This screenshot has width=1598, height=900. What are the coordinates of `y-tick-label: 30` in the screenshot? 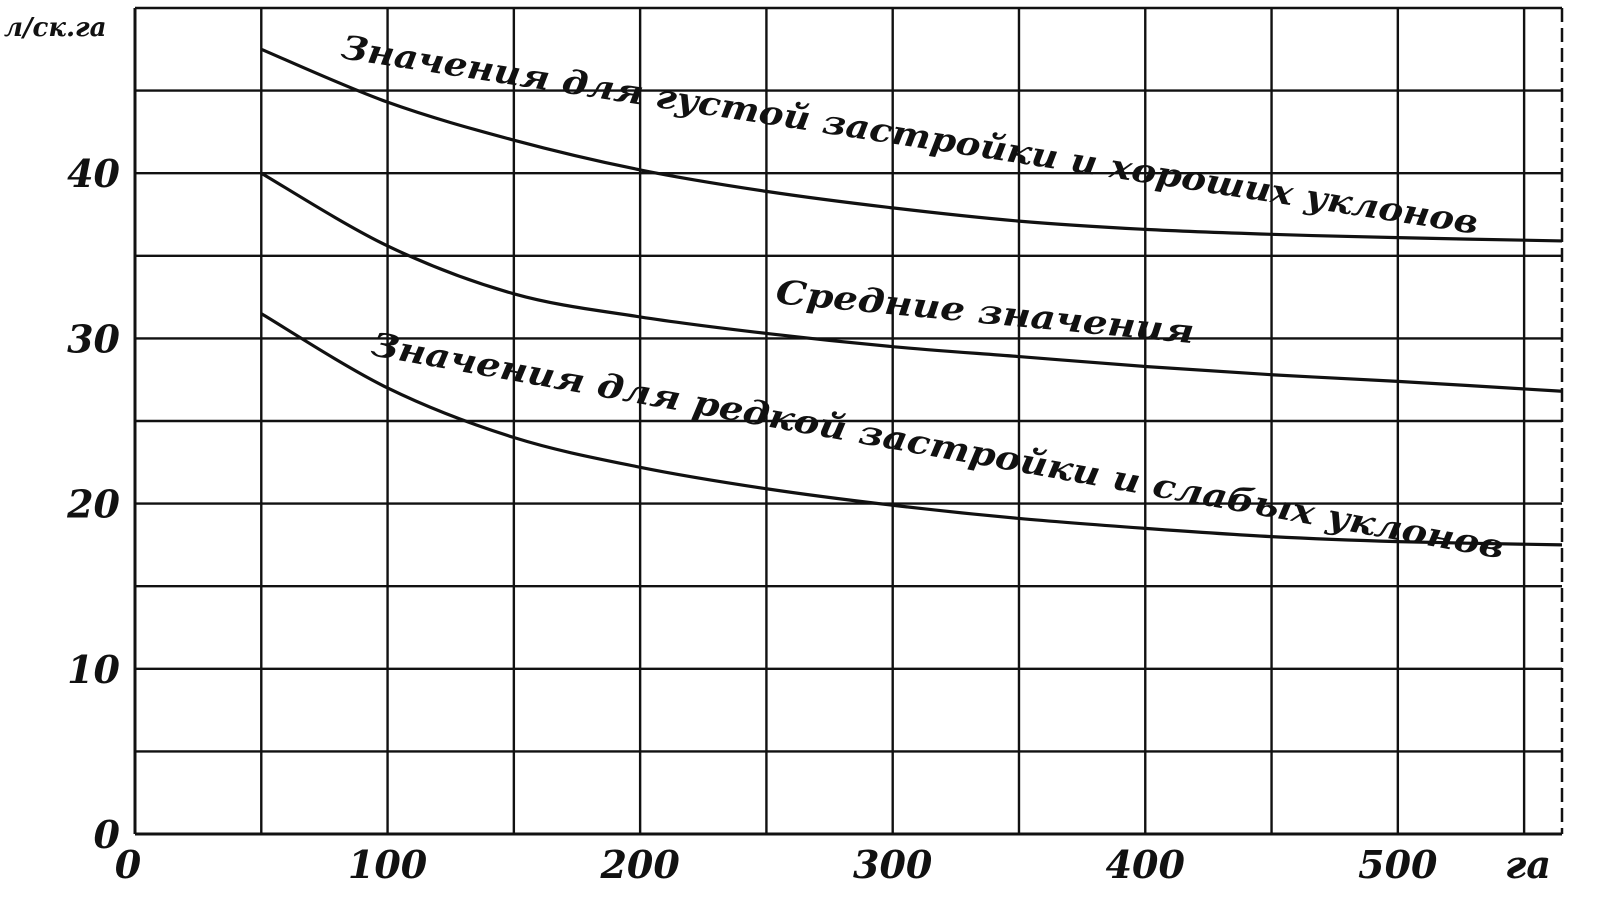 It's located at (93, 338).